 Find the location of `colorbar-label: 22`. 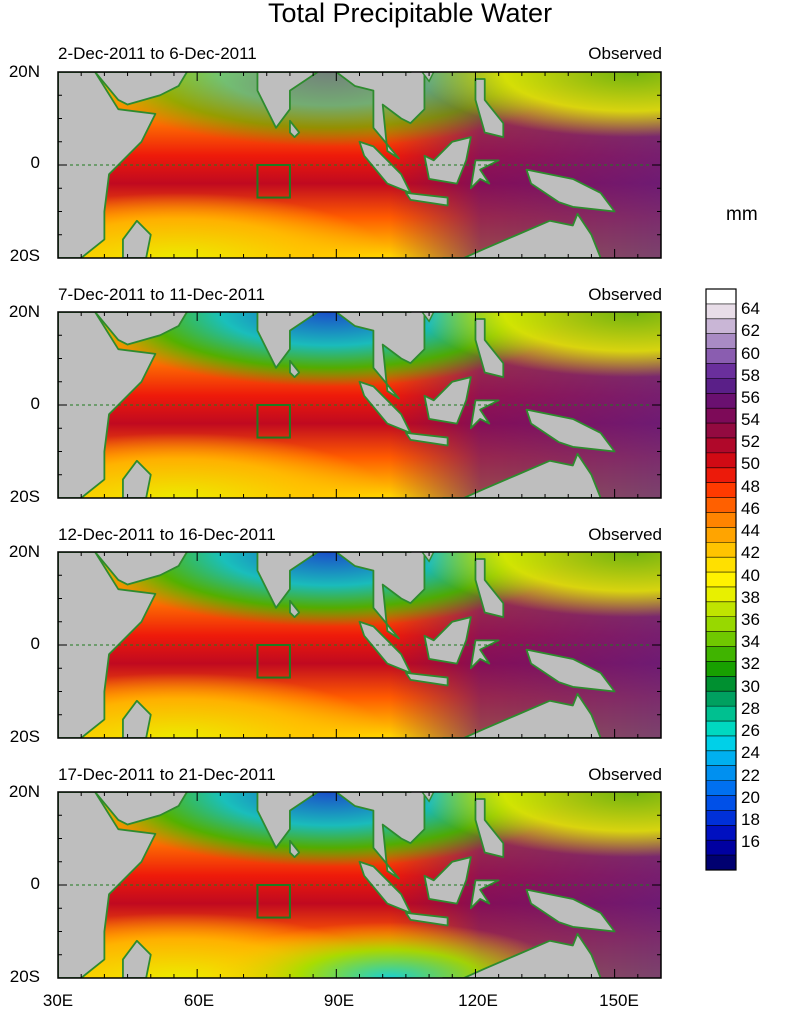

colorbar-label: 22 is located at coordinates (750, 775).